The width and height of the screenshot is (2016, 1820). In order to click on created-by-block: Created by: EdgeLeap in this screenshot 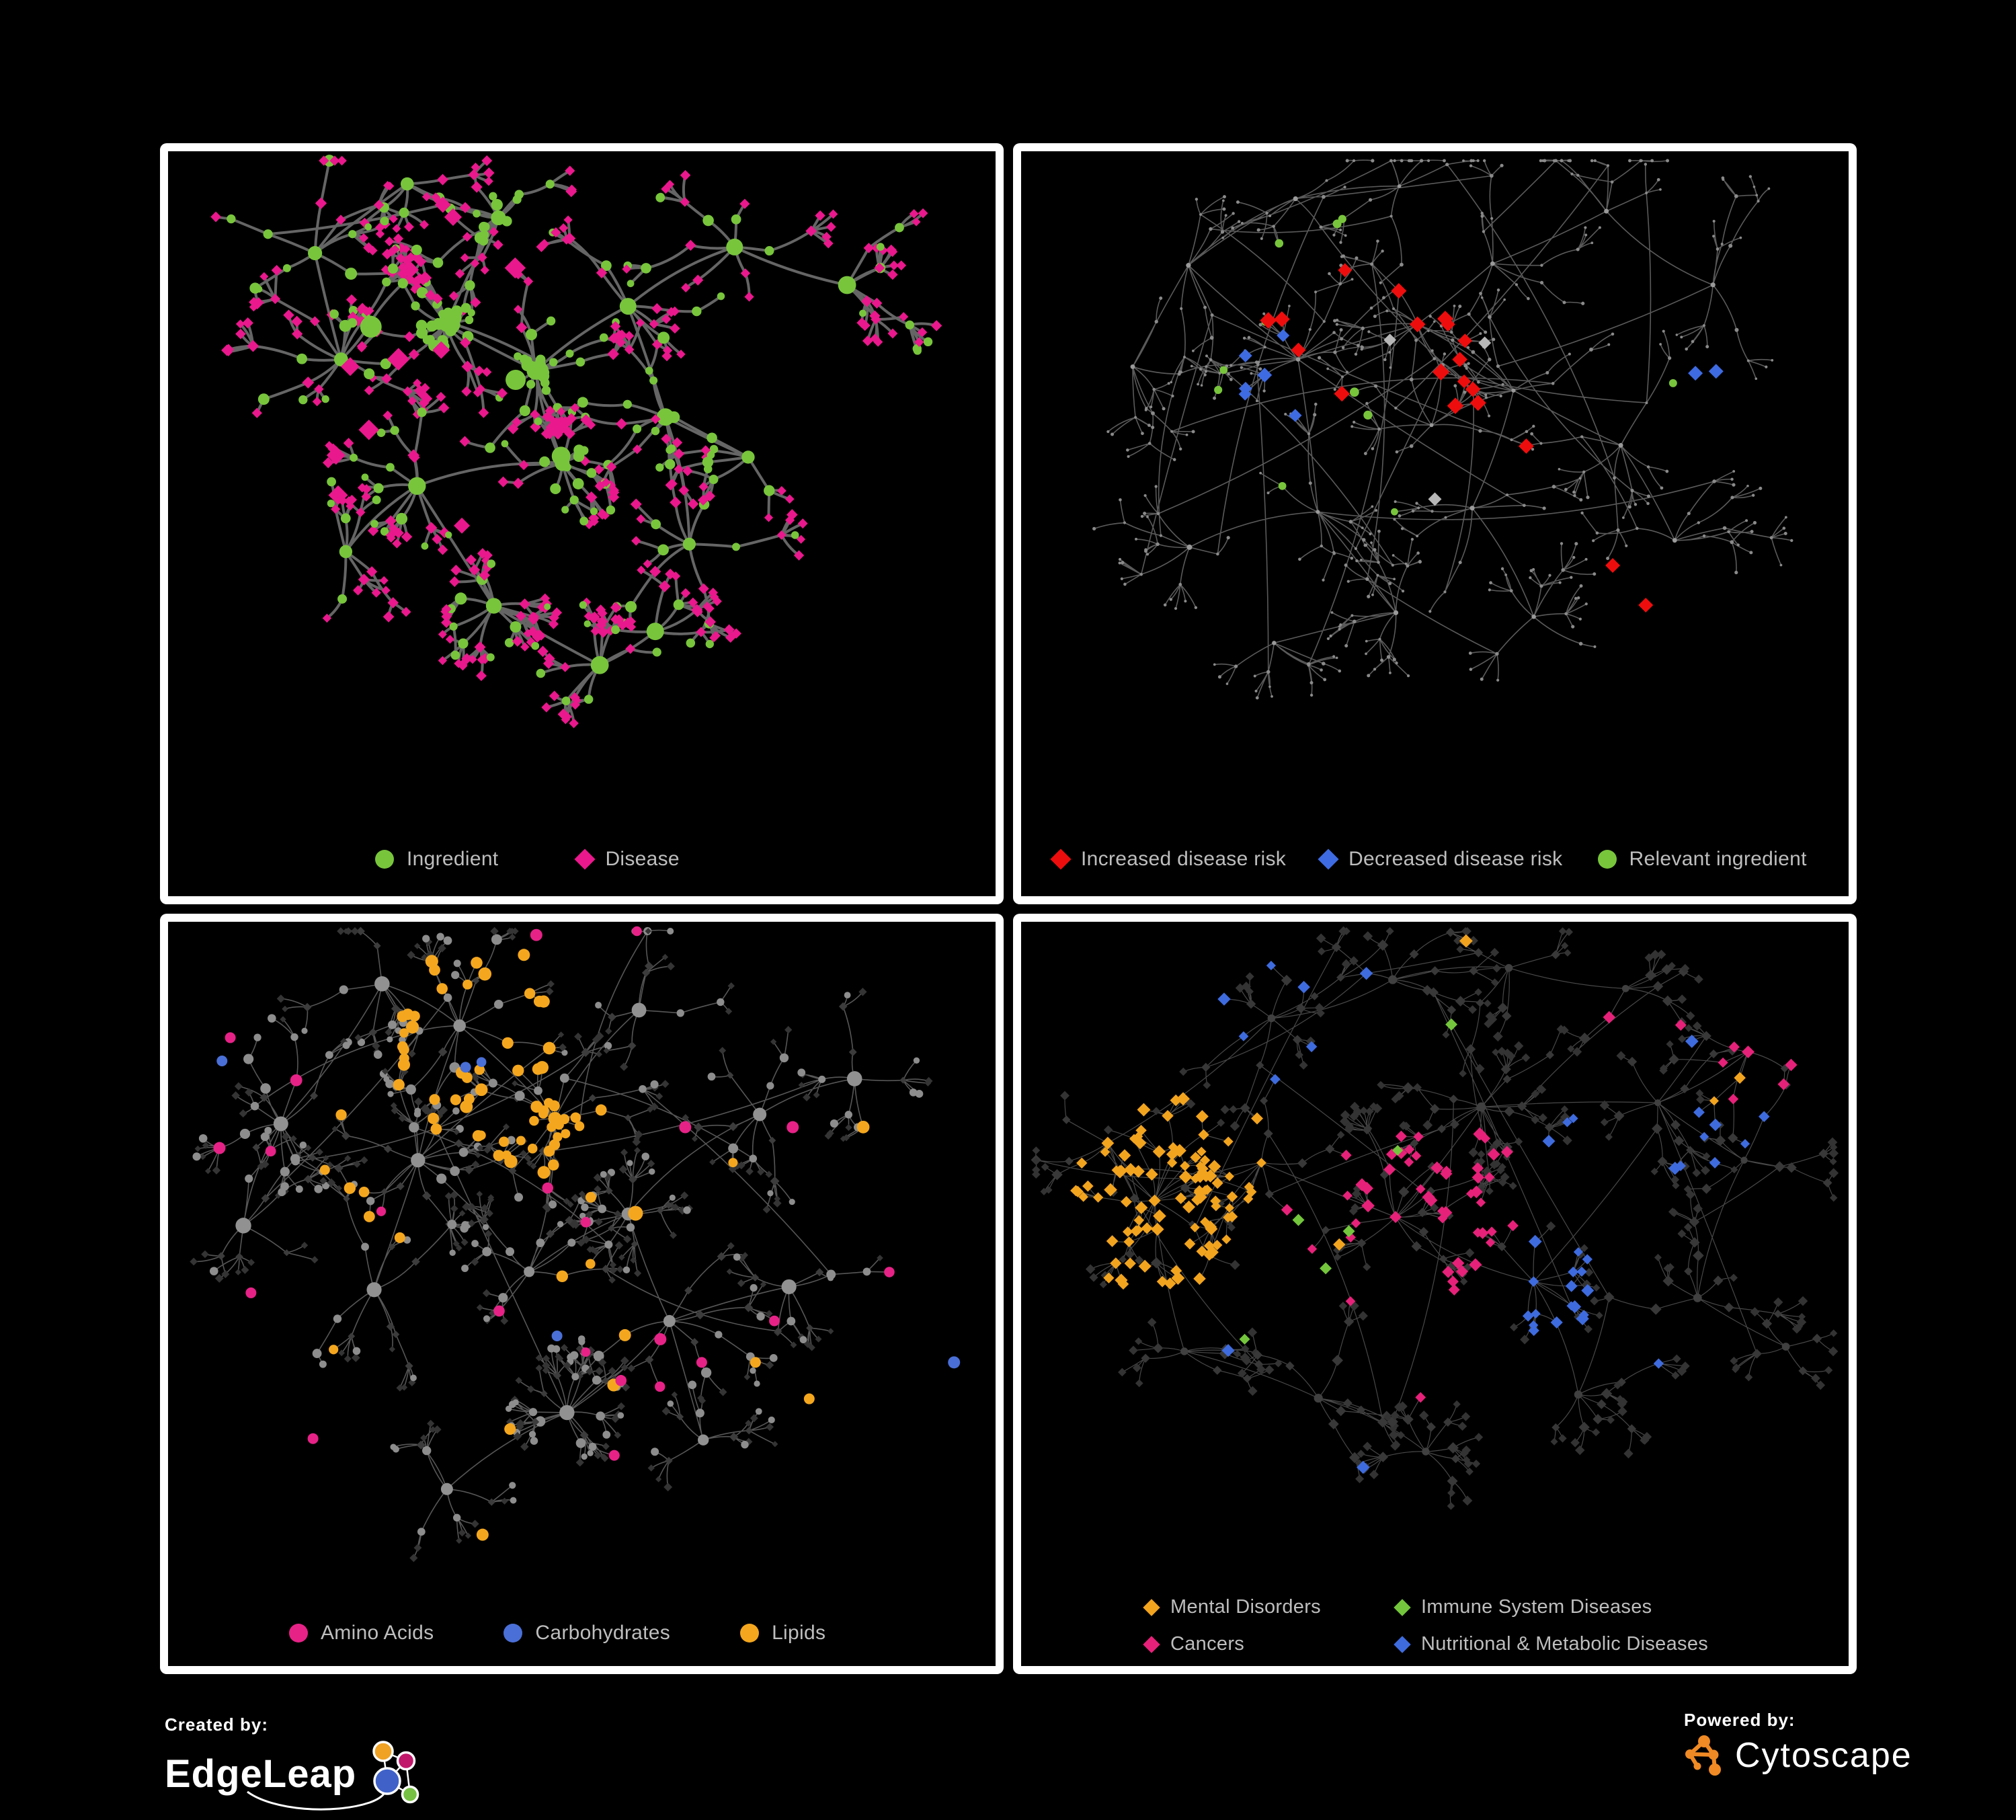, I will do `click(296, 1762)`.